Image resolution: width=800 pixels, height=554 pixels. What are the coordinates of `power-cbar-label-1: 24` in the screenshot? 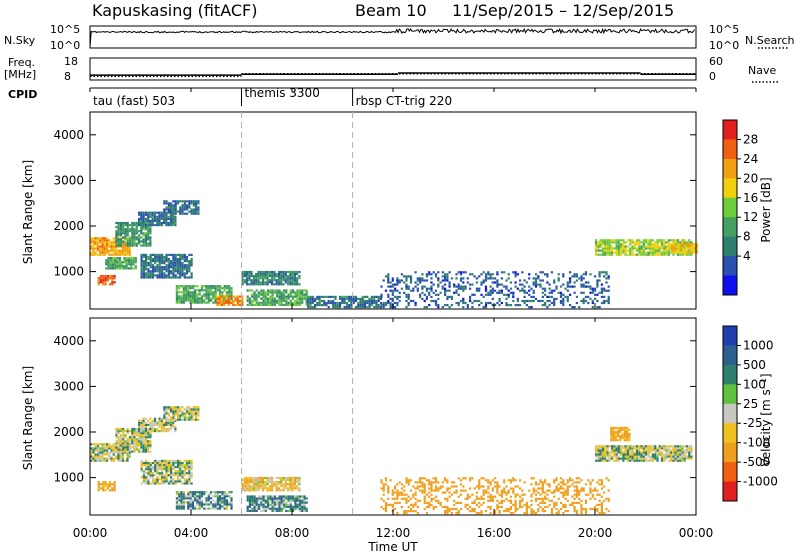 It's located at (750, 159).